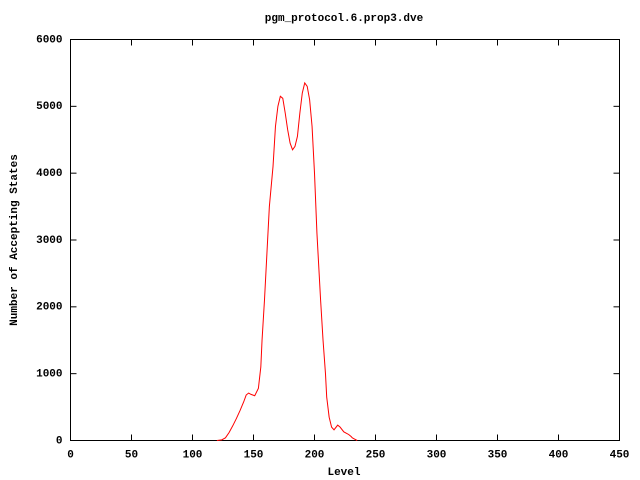 The height and width of the screenshot is (480, 640). I want to click on y-tick-label: 2000, so click(49, 308).